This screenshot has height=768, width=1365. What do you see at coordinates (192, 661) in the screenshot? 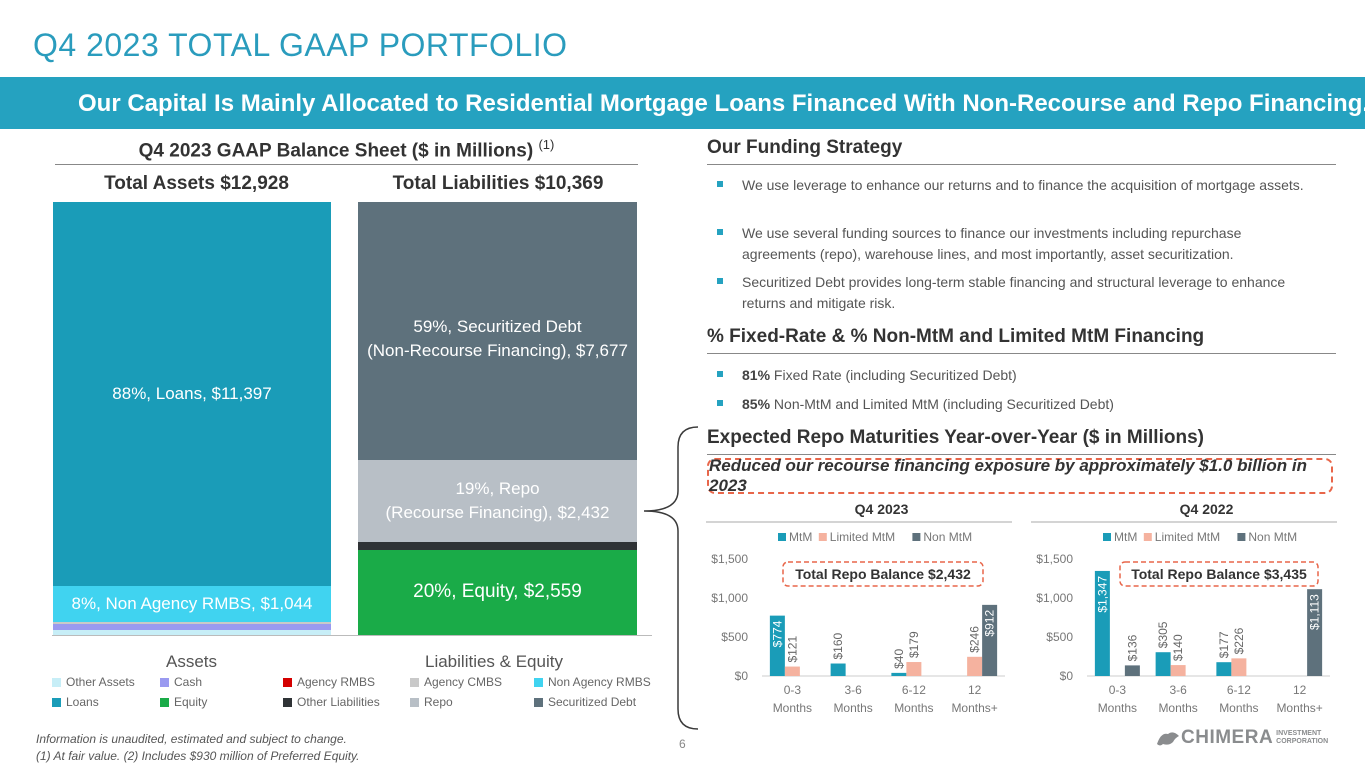
I see `assets-axis-label: Assets` at bounding box center [192, 661].